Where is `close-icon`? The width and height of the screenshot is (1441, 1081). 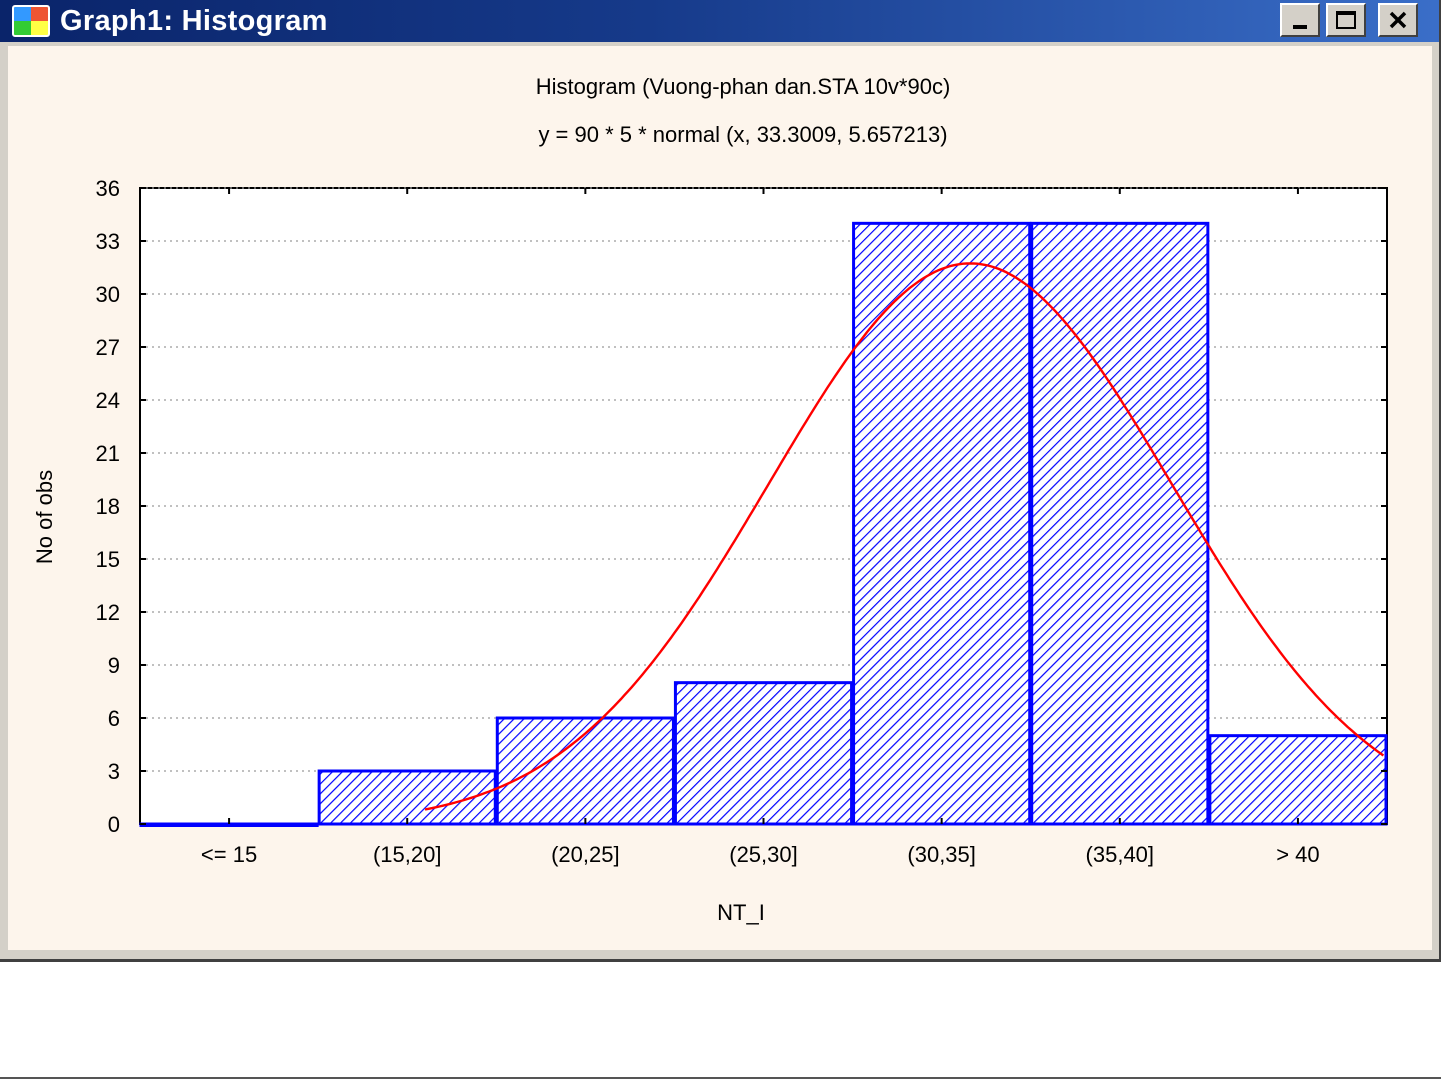 close-icon is located at coordinates (1398, 20).